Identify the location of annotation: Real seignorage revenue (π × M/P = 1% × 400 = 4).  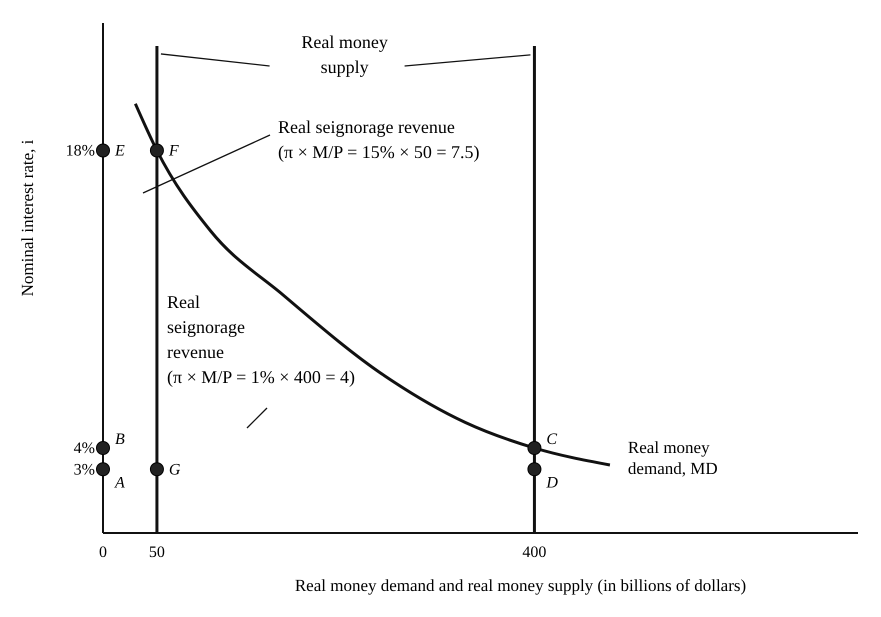
(261, 339).